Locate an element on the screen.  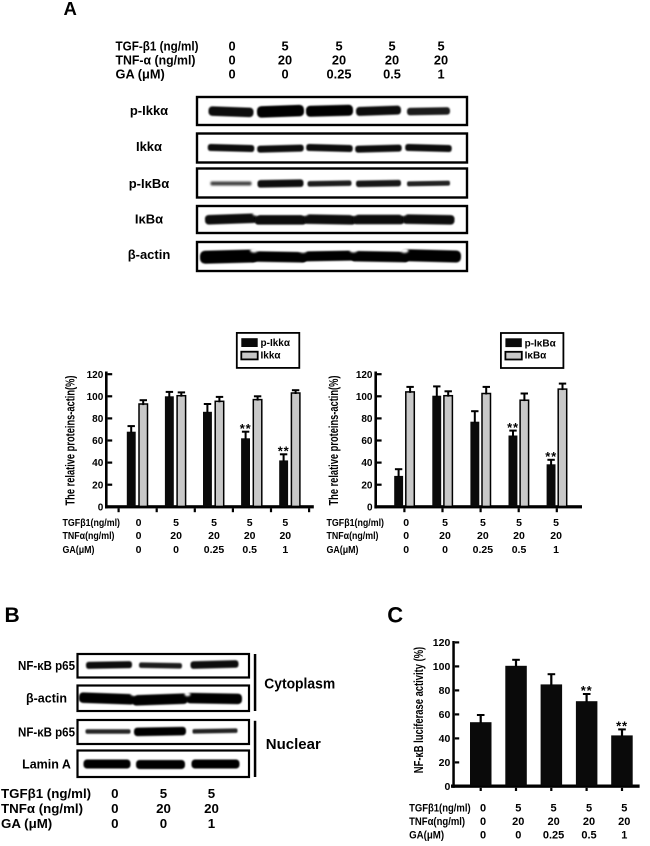
svg-text: p-IκBα is located at coordinates (541, 343).